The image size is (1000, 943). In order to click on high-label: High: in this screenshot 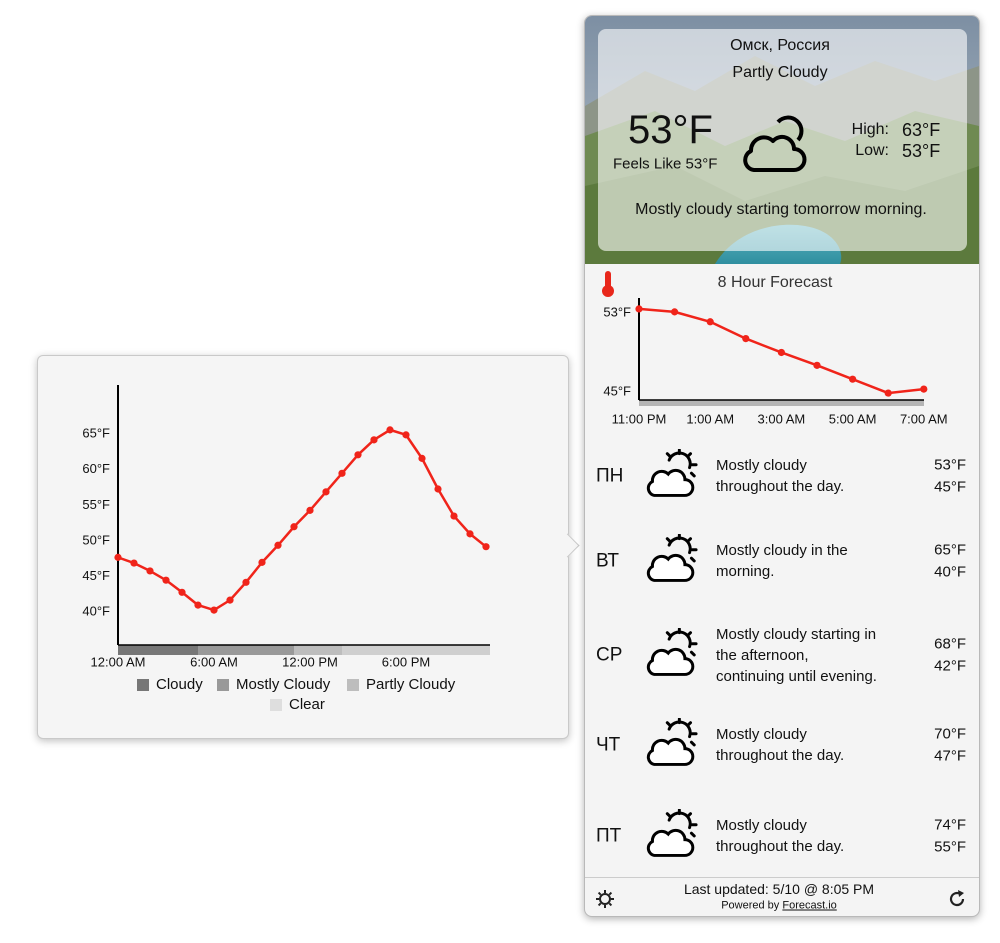, I will do `click(870, 129)`.